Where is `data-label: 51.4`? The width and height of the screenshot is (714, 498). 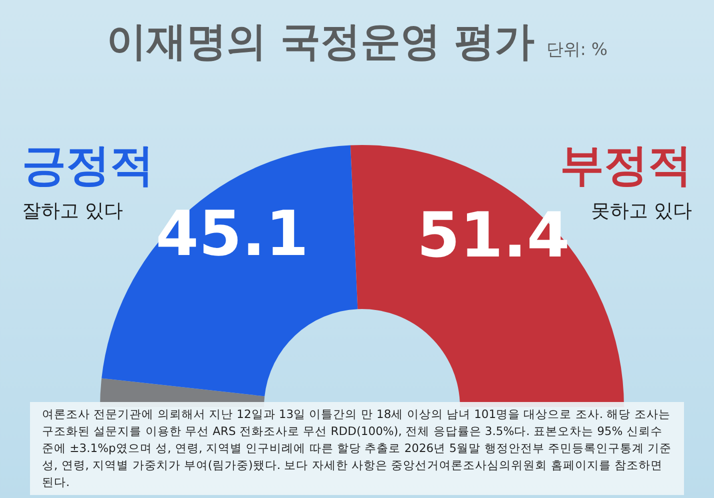 data-label: 51.4 is located at coordinates (493, 235).